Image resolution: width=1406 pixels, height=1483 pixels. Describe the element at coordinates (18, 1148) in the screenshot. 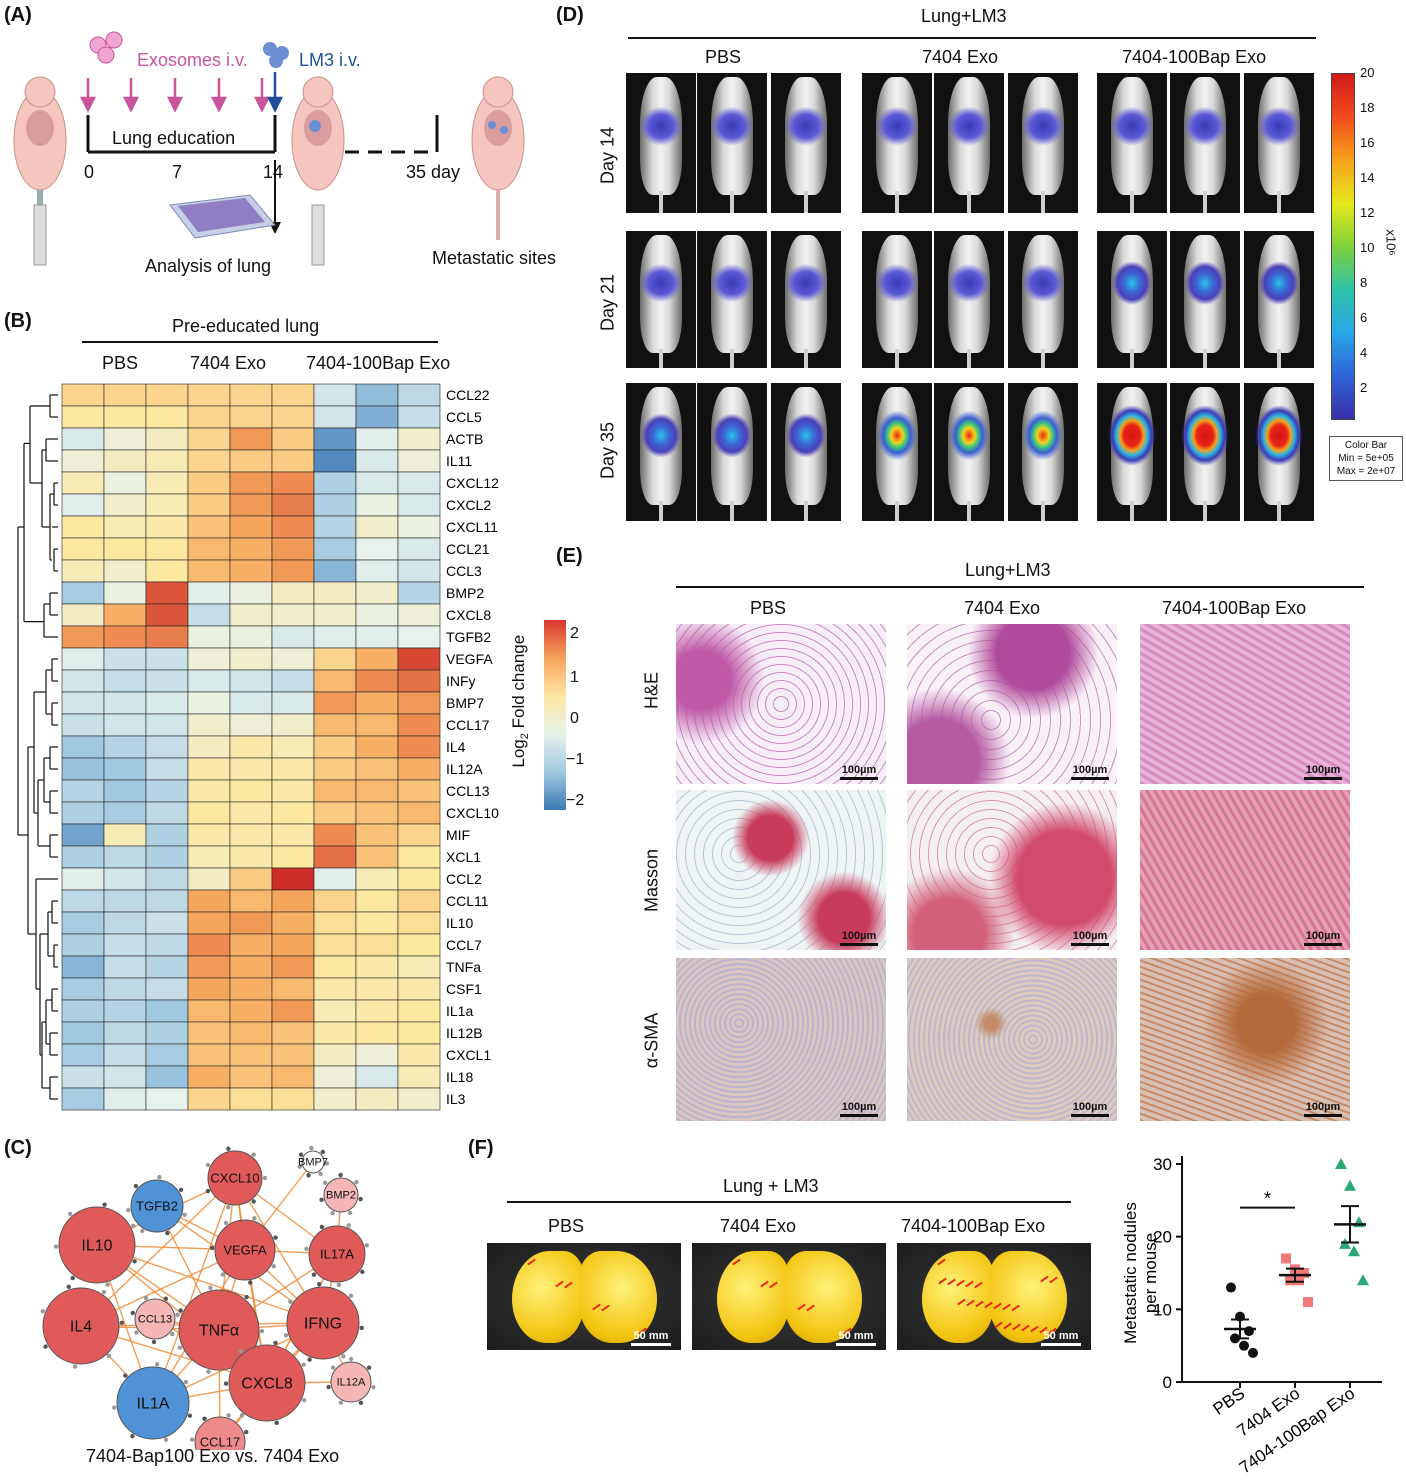

I see `panel-label-c: (C)` at that location.